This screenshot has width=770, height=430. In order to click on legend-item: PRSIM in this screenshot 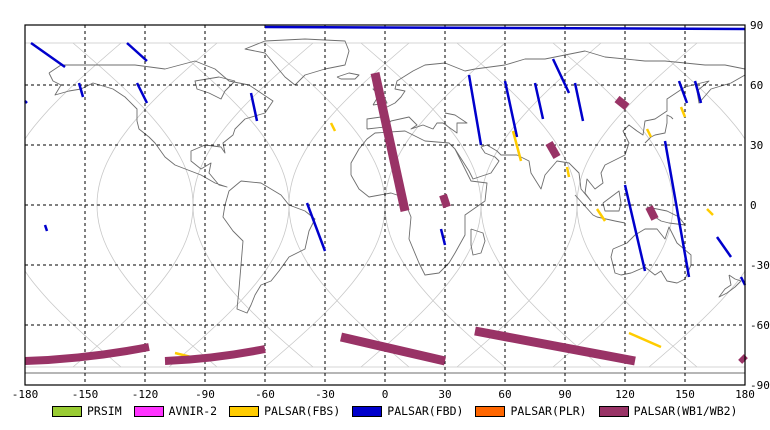, I will do `click(87, 411)`.